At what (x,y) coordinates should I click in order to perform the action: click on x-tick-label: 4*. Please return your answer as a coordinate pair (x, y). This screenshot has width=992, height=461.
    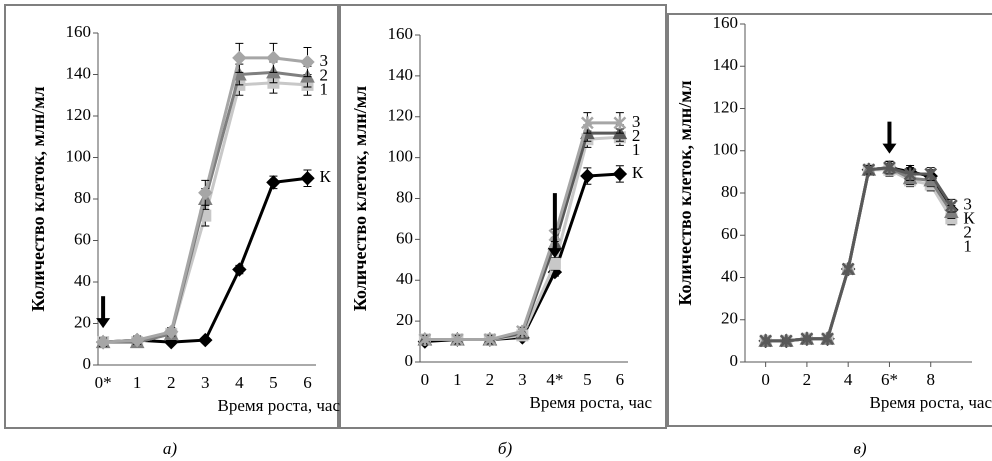
    Looking at the image, I should click on (554, 379).